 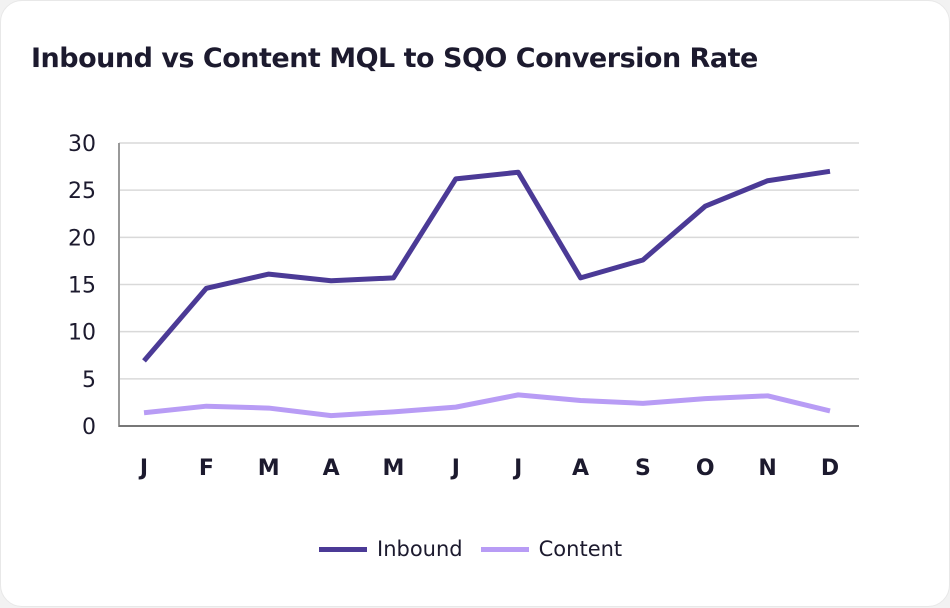 I want to click on legend-item-inbound: Inbound, so click(x=391, y=549).